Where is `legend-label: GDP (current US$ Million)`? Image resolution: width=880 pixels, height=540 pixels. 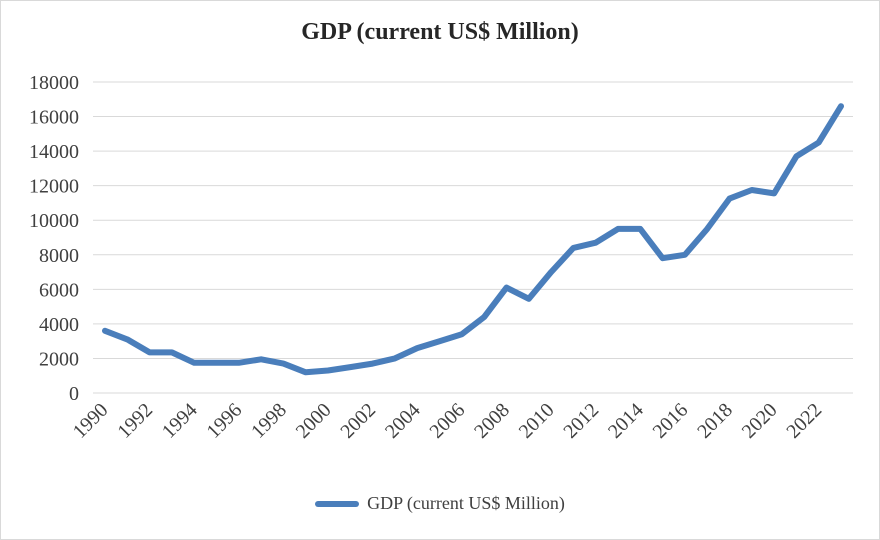
legend-label: GDP (current US$ Million) is located at coordinates (466, 503).